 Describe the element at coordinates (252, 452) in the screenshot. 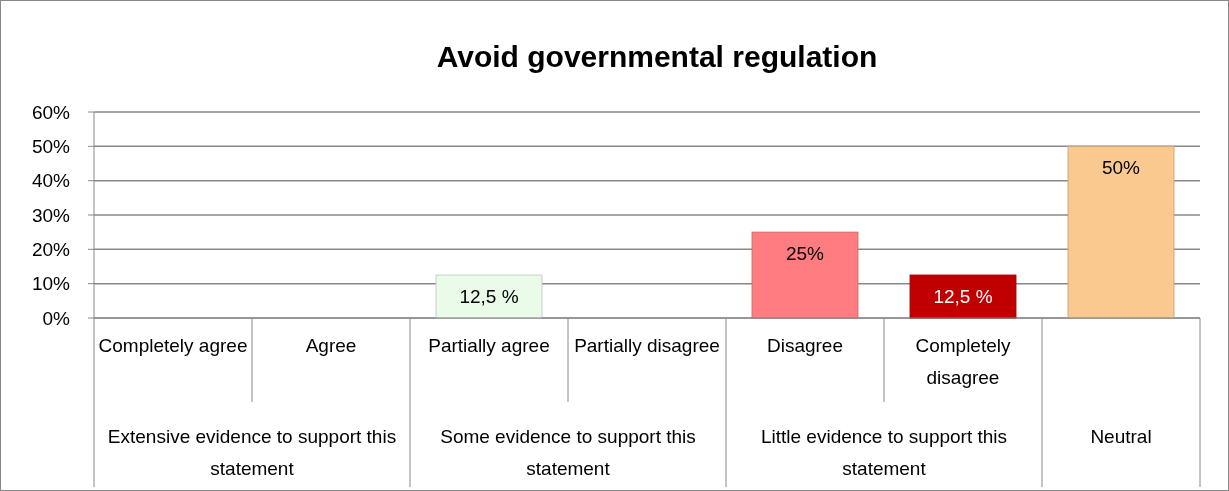

I see `text: Extensive evidence to support this statement` at that location.